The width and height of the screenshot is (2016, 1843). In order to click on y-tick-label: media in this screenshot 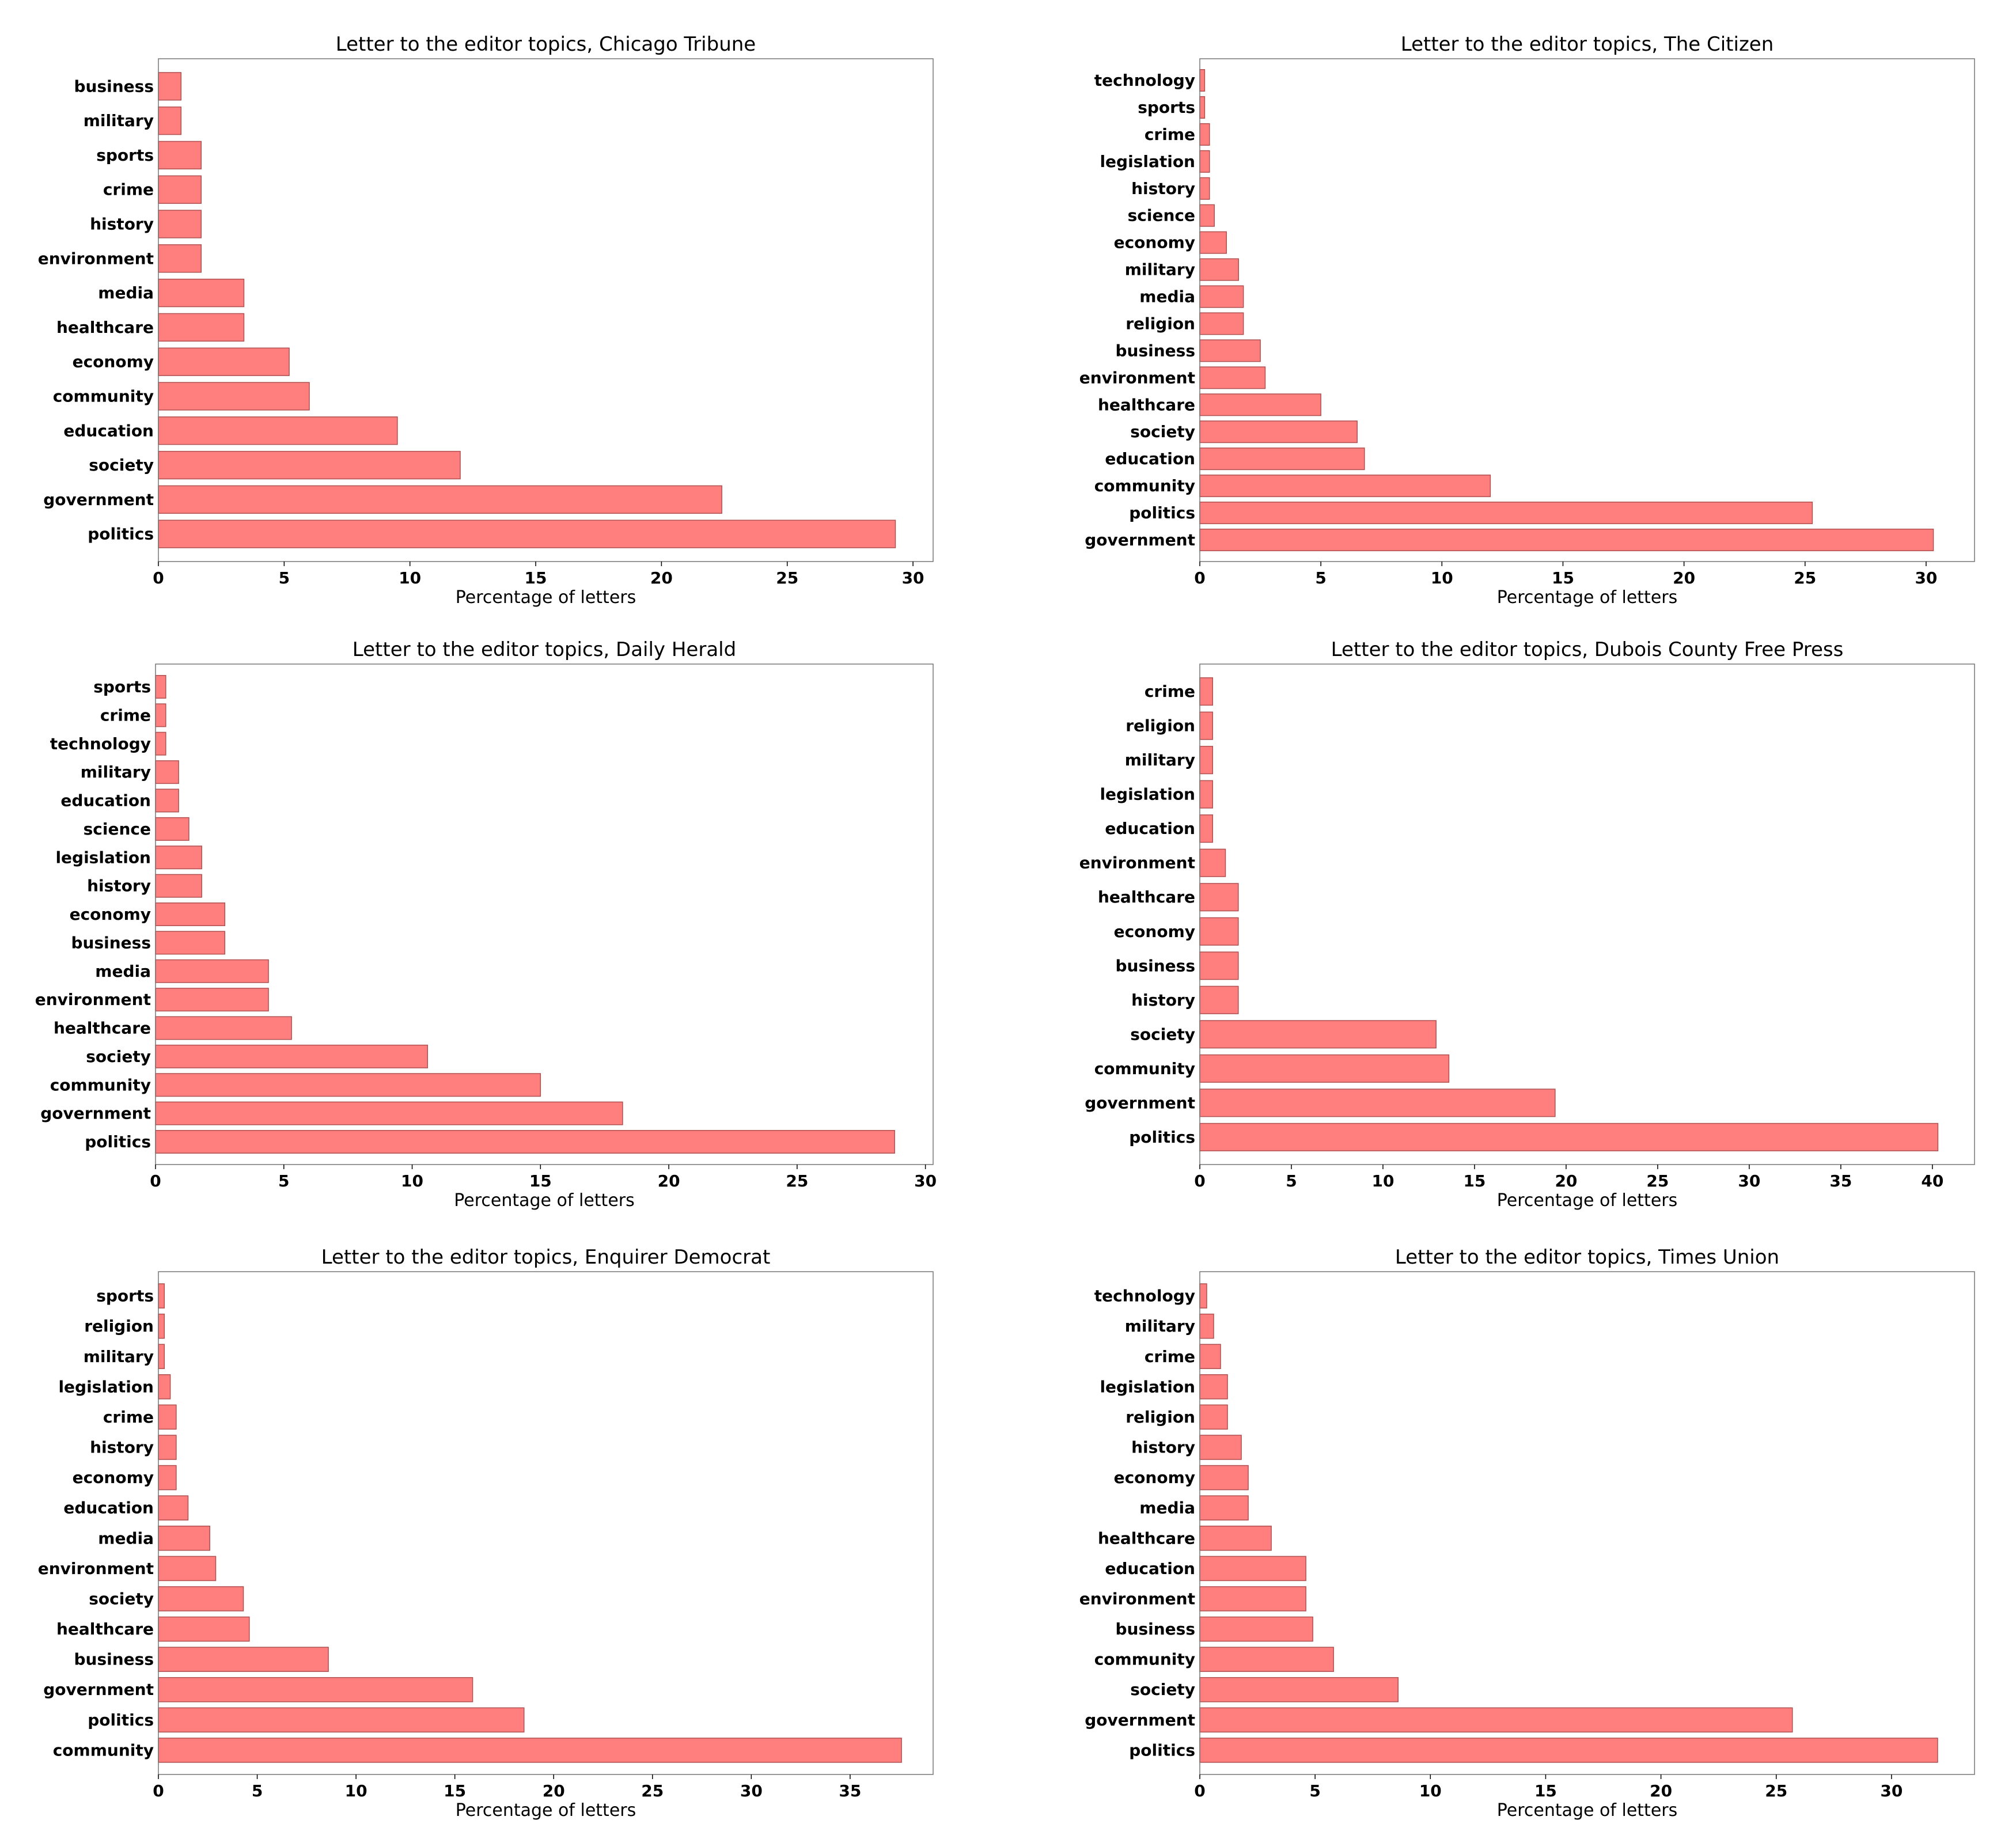, I will do `click(123, 971)`.